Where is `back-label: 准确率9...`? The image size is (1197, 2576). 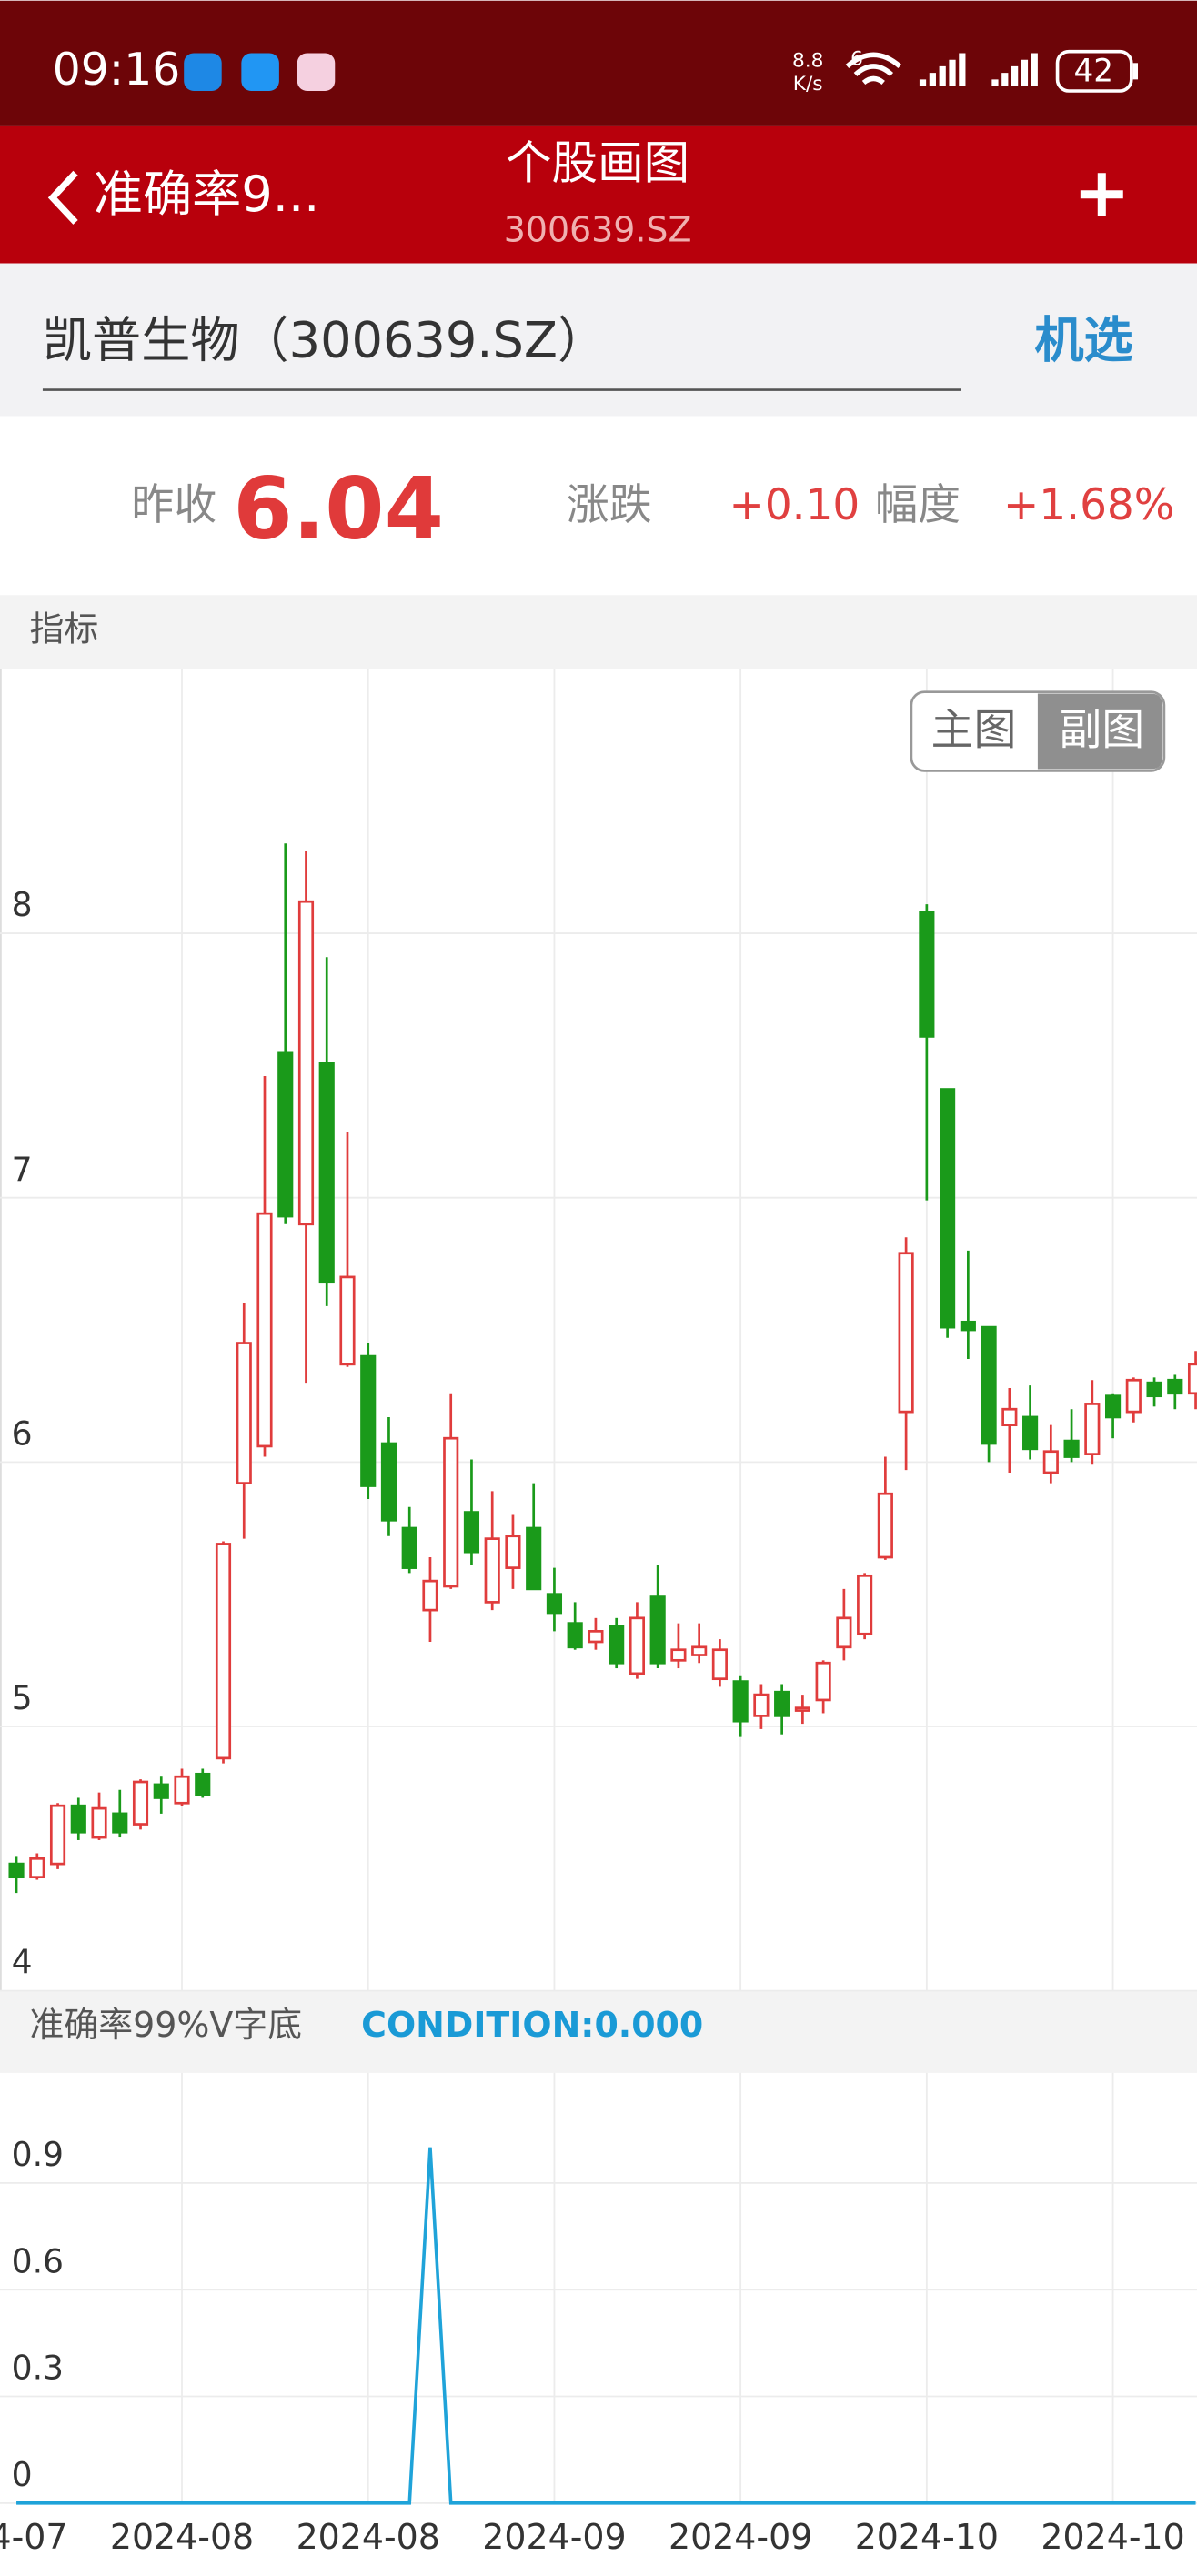 back-label: 准确率9... is located at coordinates (207, 194).